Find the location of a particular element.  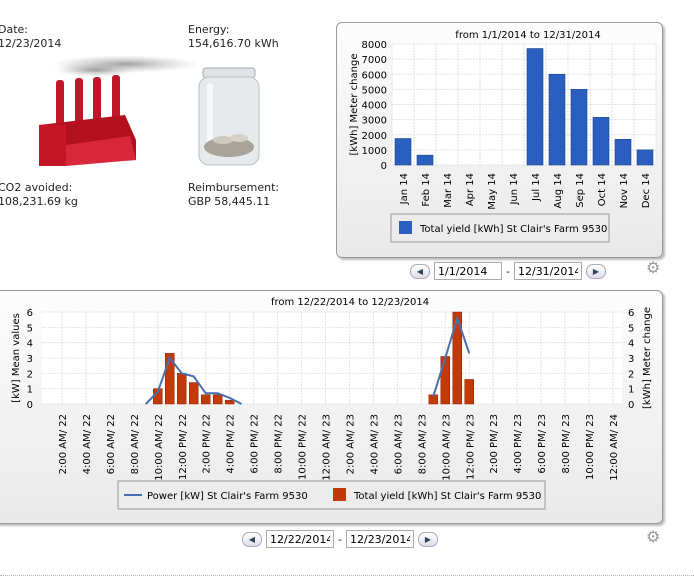

co2-value: 108,231.69 kg is located at coordinates (39, 201).